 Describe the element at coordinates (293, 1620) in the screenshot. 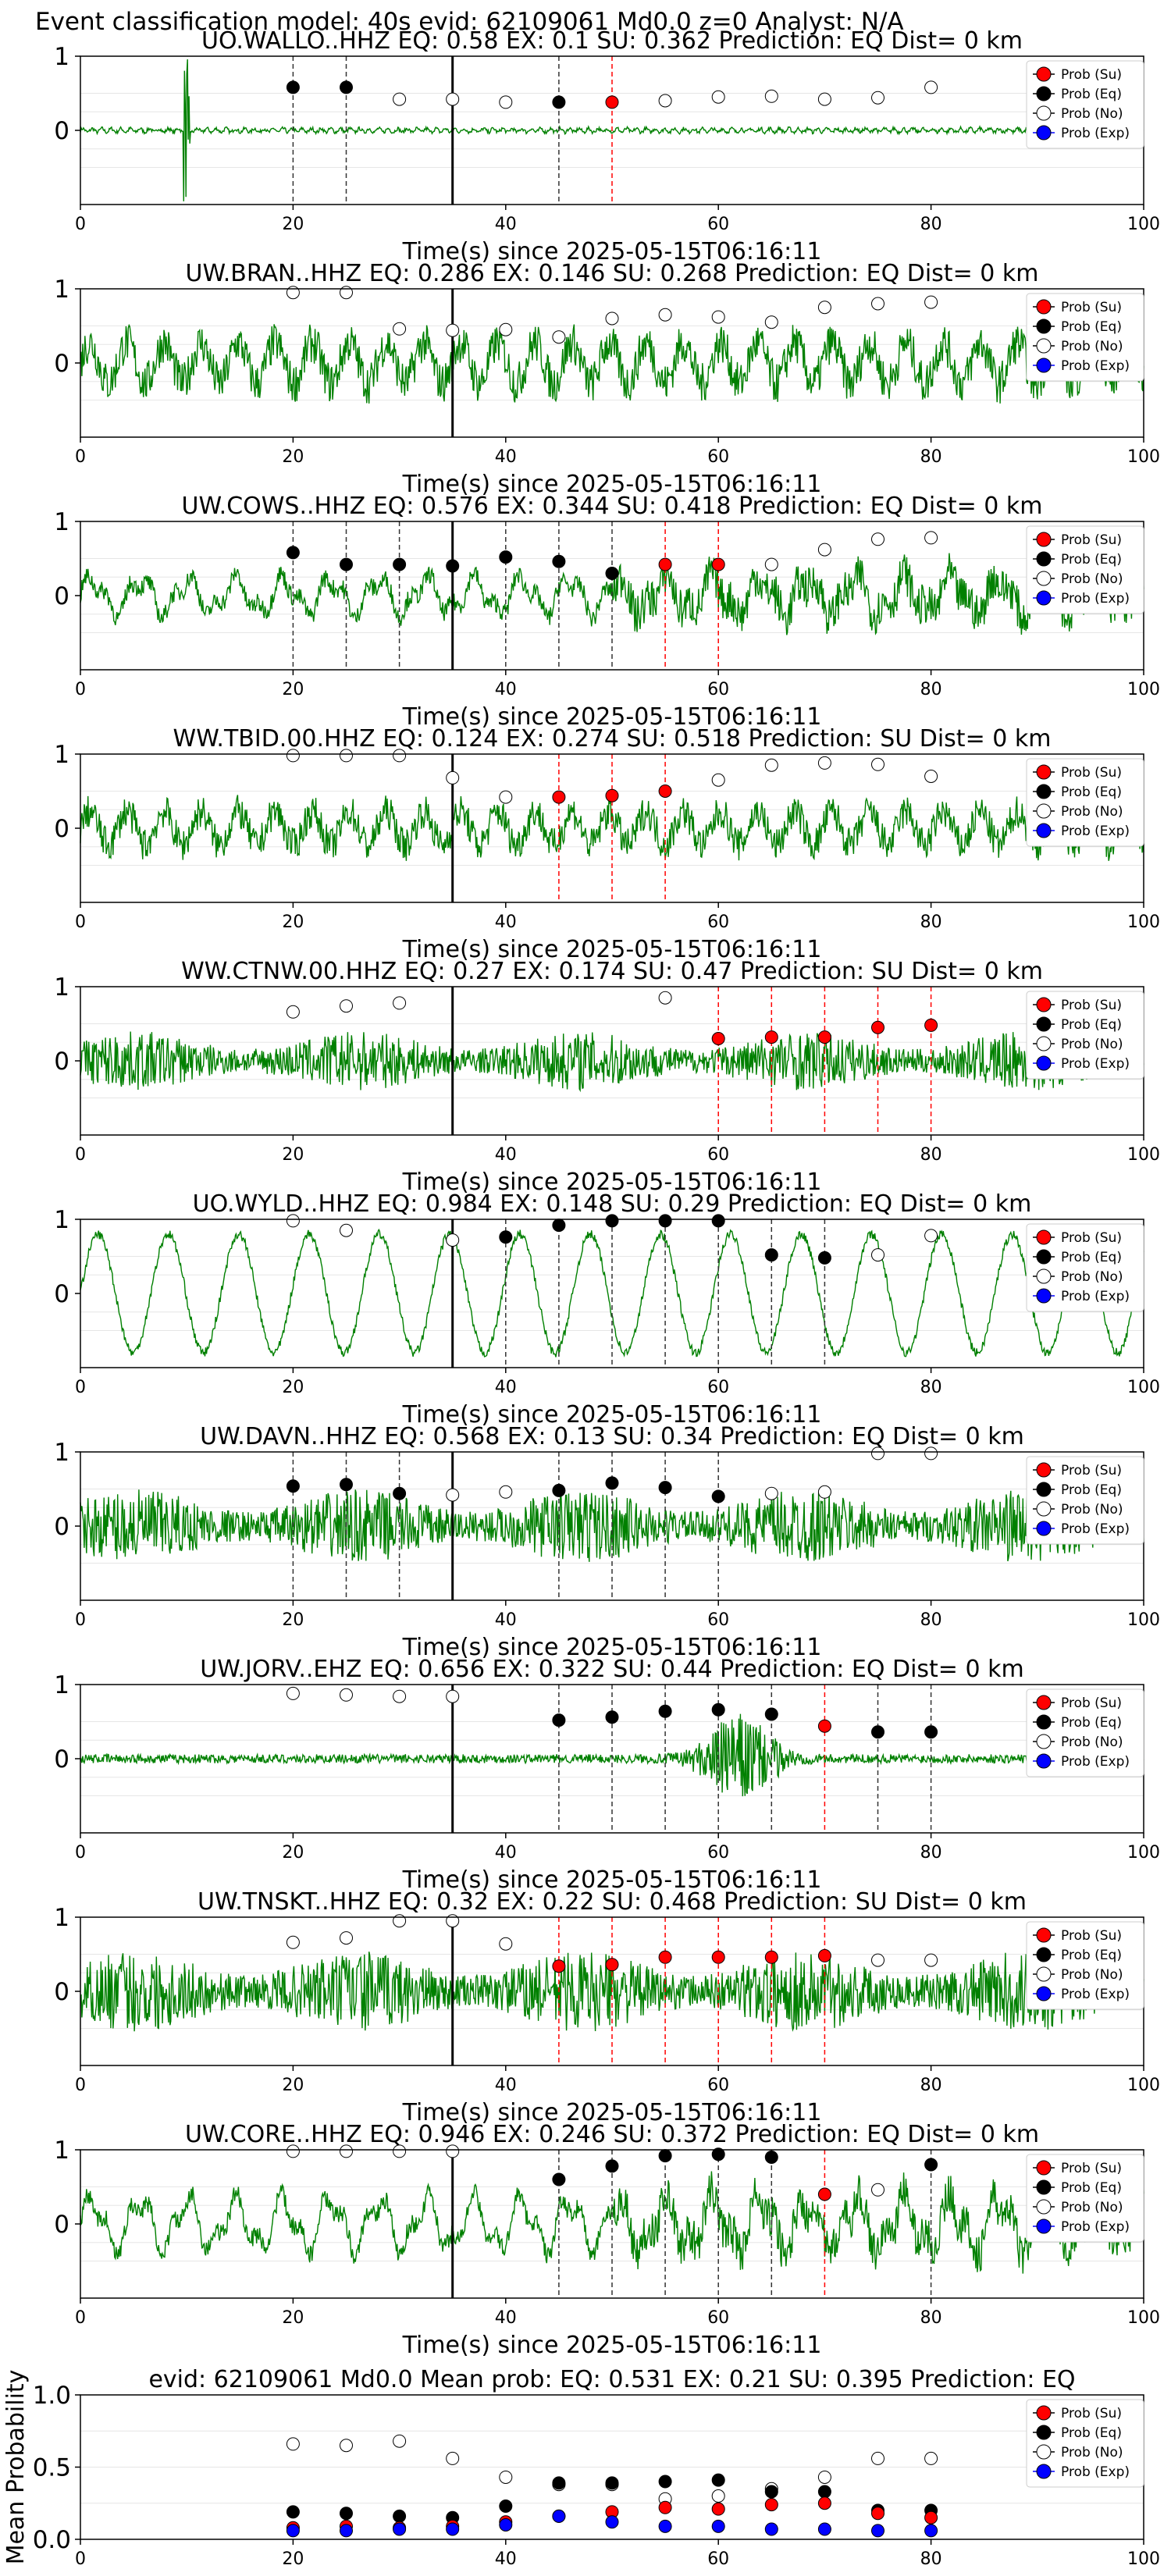

I see `xtick-label: 20` at that location.